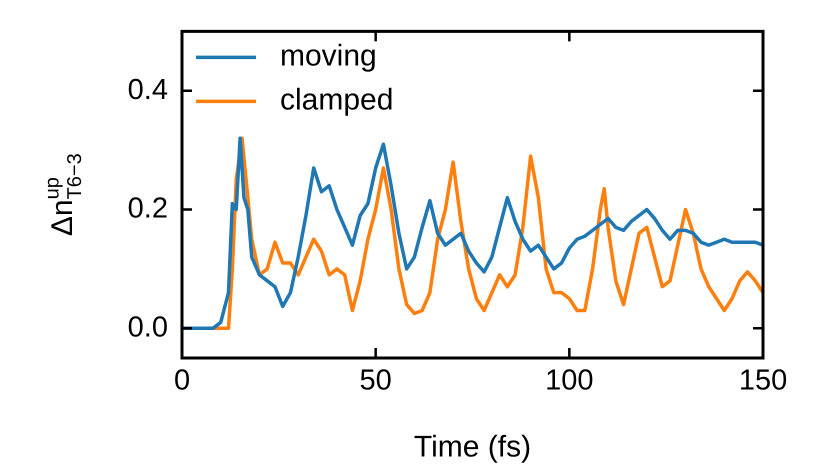 This screenshot has width=816, height=470. What do you see at coordinates (182, 380) in the screenshot?
I see `x-tick-label: 0` at bounding box center [182, 380].